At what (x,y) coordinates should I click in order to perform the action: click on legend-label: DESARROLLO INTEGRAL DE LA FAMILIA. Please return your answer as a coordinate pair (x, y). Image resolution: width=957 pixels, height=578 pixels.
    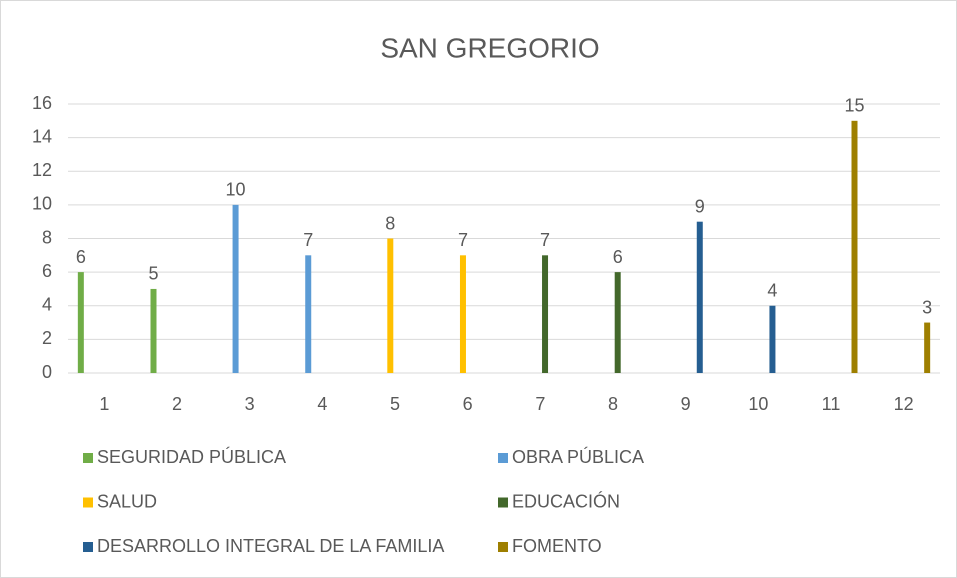
    Looking at the image, I should click on (270, 546).